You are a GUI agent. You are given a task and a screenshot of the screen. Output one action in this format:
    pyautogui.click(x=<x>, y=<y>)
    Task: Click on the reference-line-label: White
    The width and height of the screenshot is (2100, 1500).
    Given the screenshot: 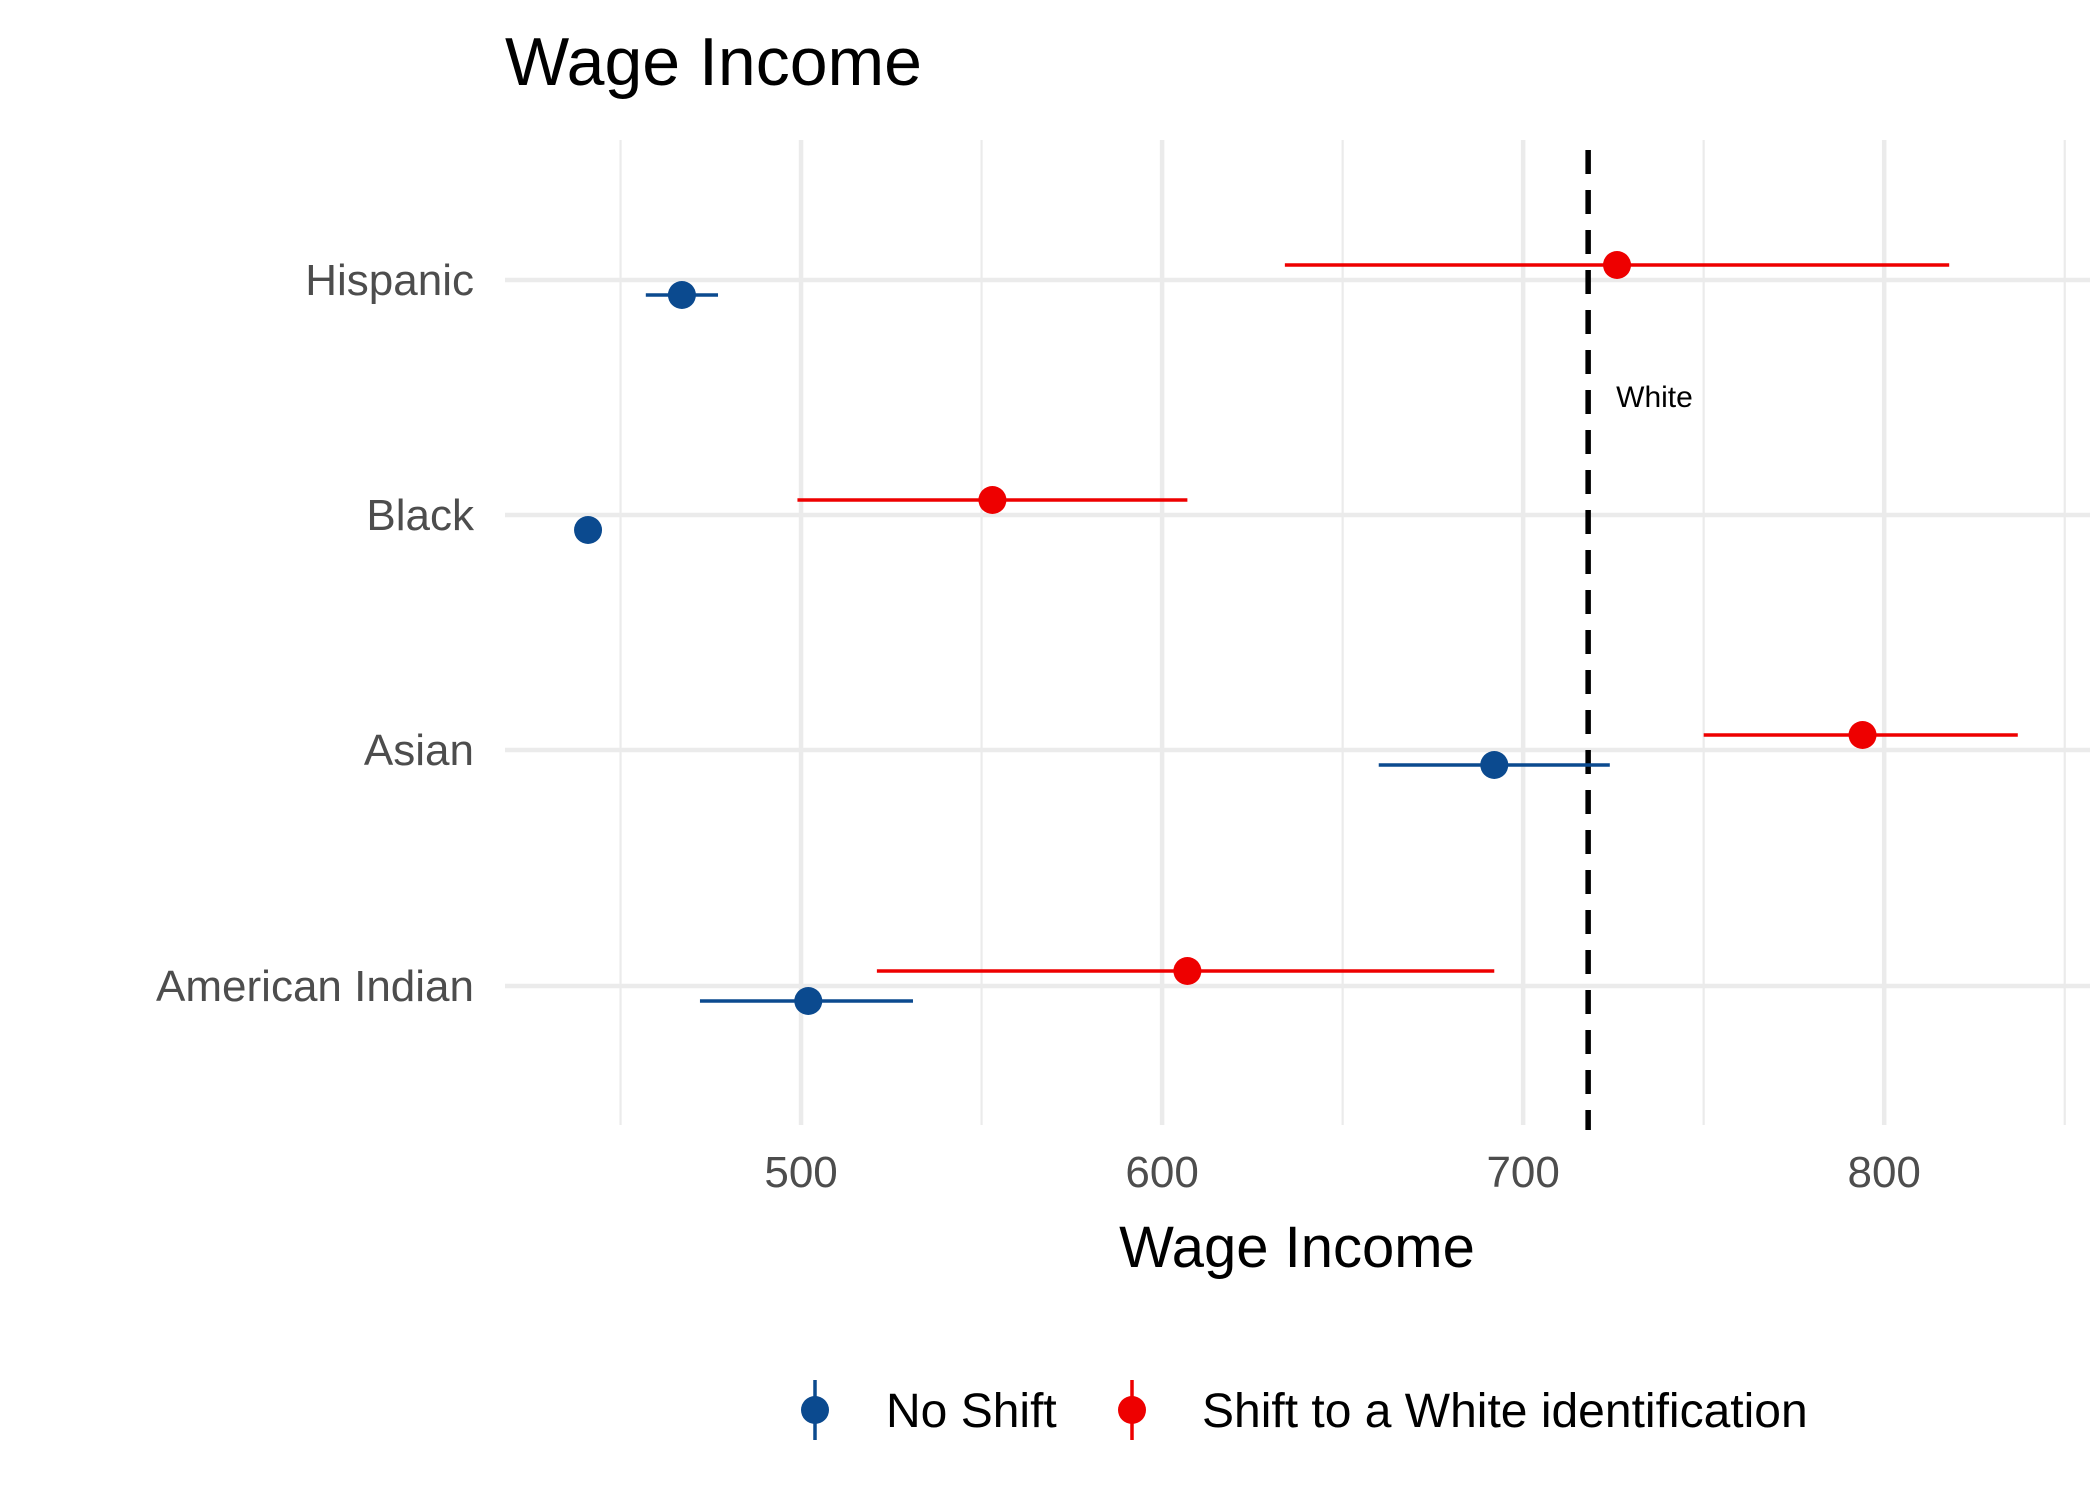 What is the action you would take?
    pyautogui.click(x=1654, y=397)
    